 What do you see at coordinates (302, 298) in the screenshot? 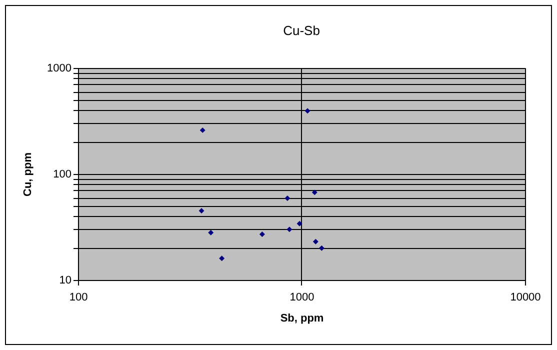
I see `x-tick-label: 1000` at bounding box center [302, 298].